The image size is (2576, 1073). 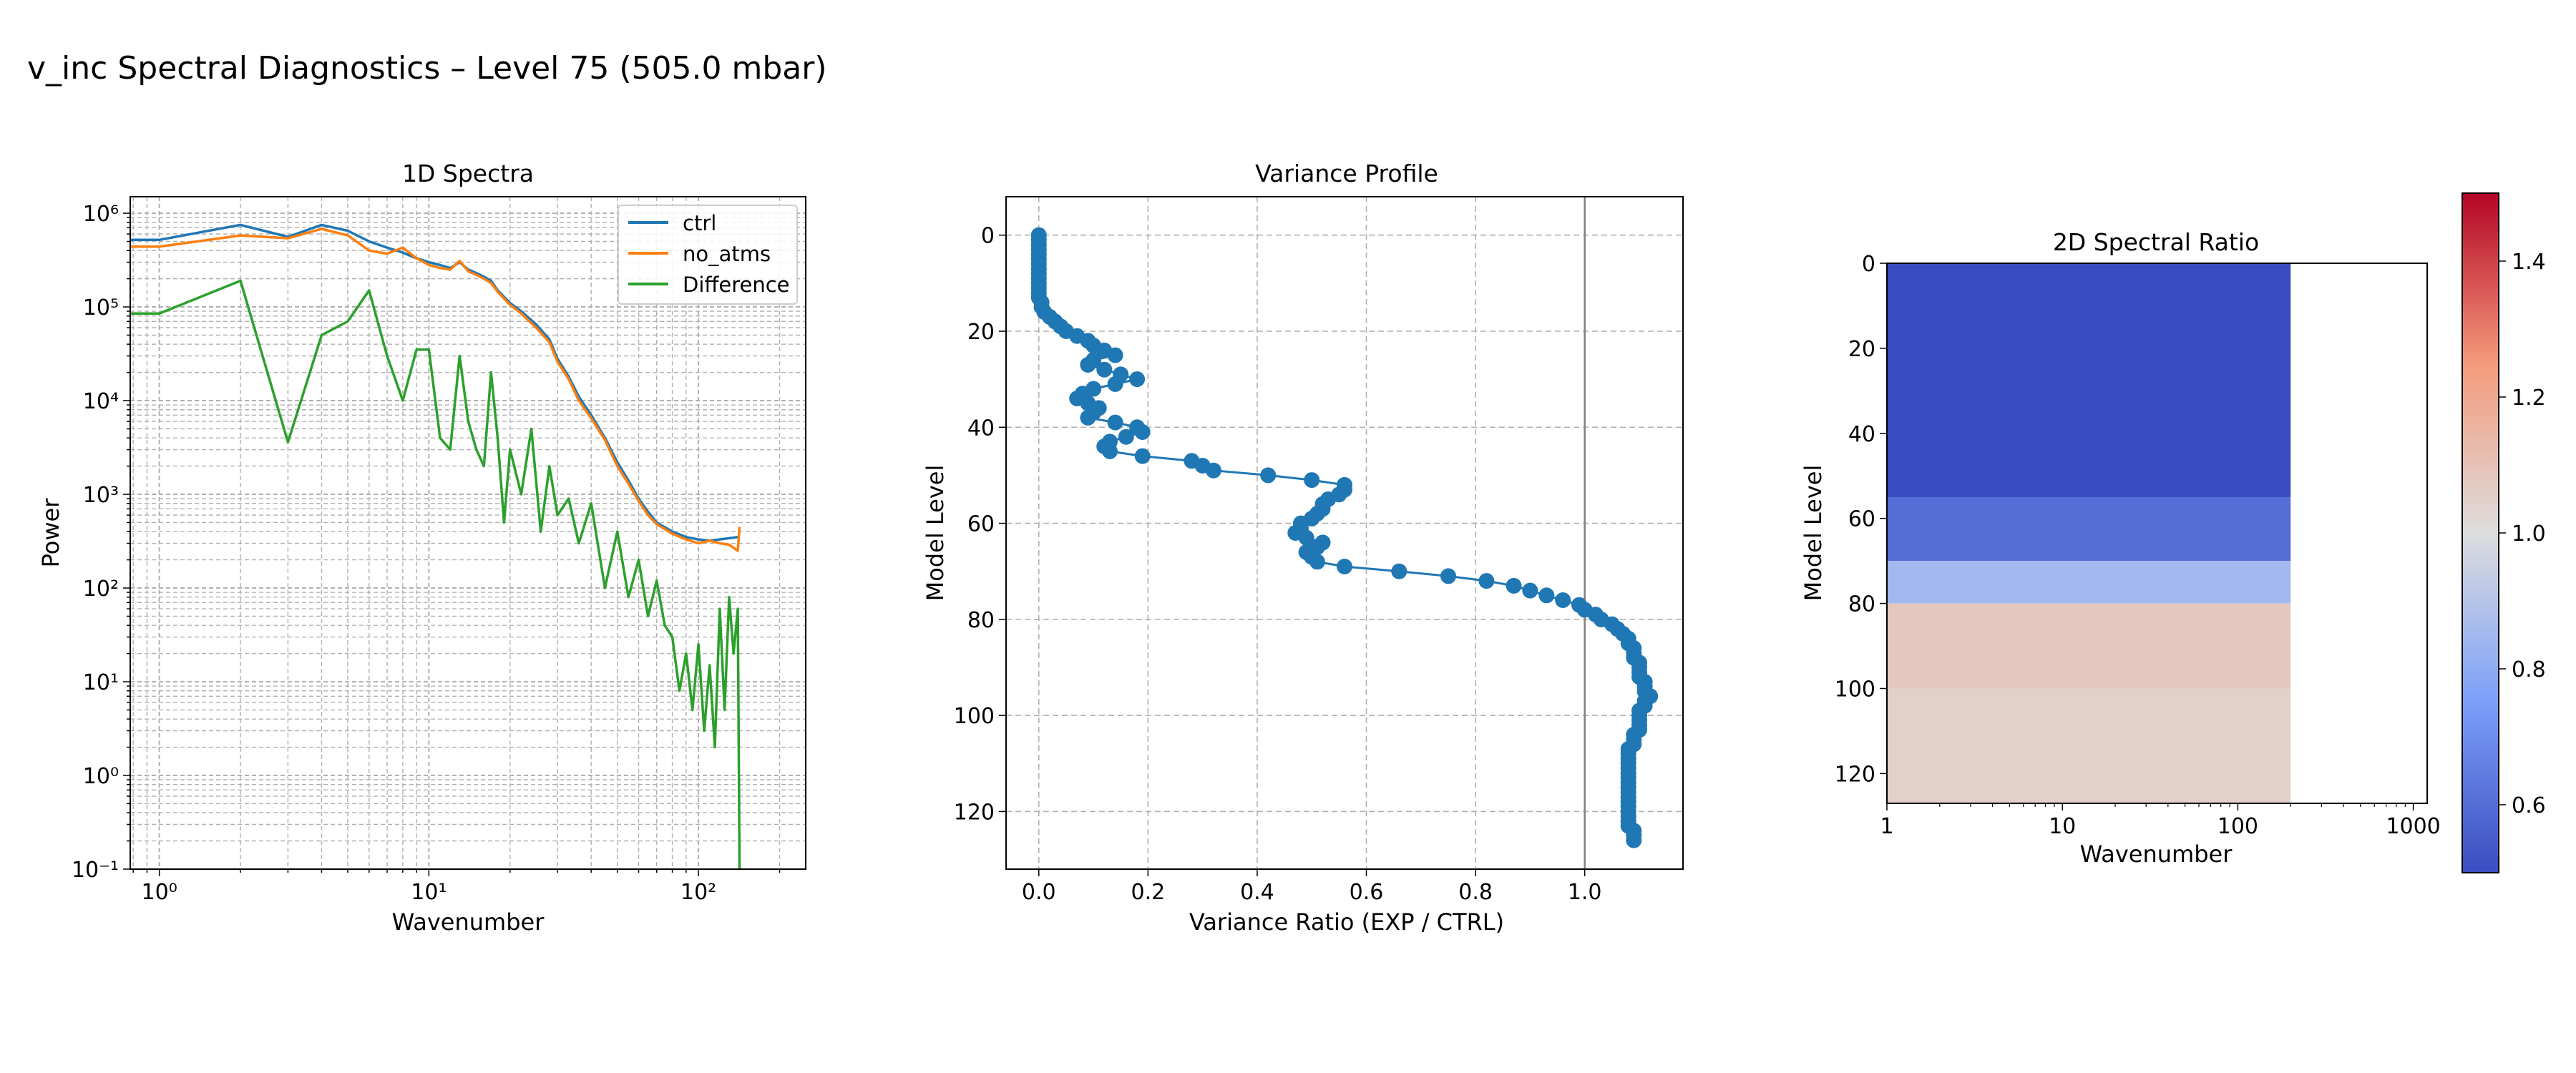 I want to click on spectra-ytick-label: 10⁶, so click(x=101, y=214).